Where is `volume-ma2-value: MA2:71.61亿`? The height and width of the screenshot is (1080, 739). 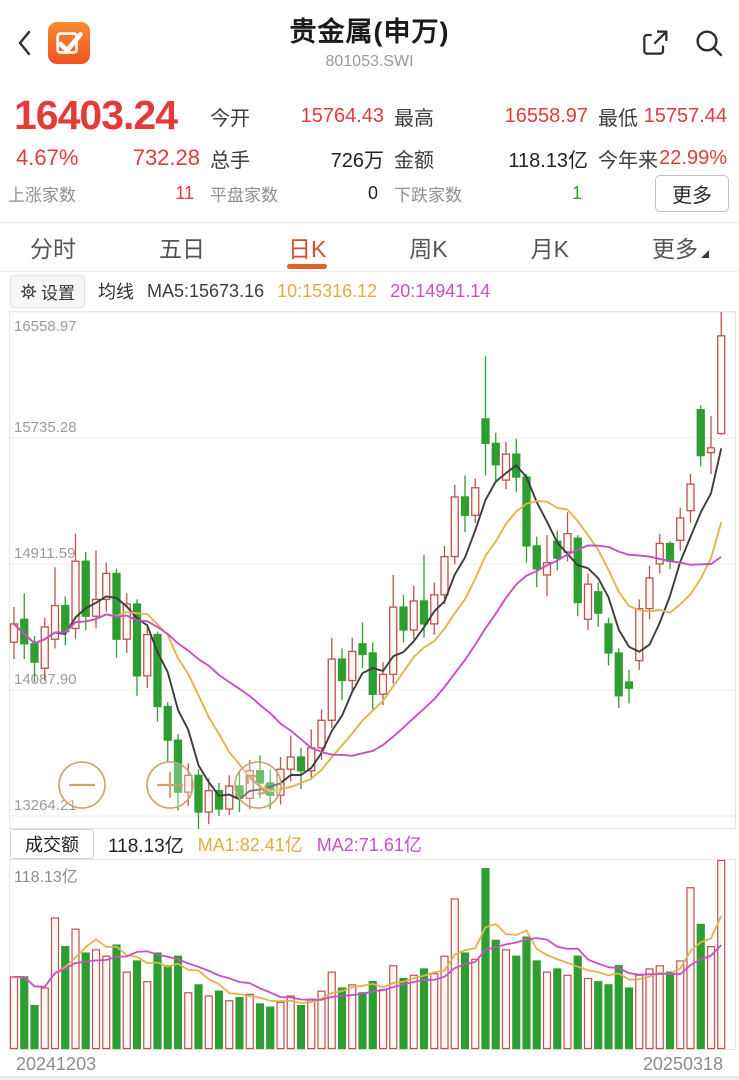 volume-ma2-value: MA2:71.61亿 is located at coordinates (369, 845).